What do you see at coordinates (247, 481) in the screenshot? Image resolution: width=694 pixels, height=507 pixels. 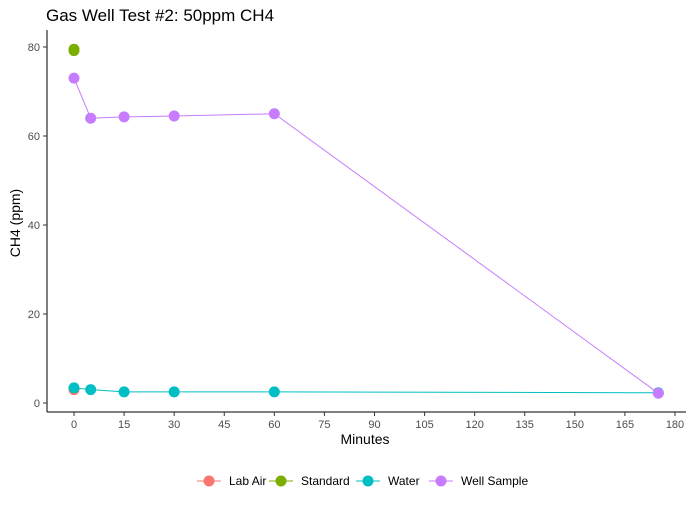 I see `legend-label-lab-air: Lab Air` at bounding box center [247, 481].